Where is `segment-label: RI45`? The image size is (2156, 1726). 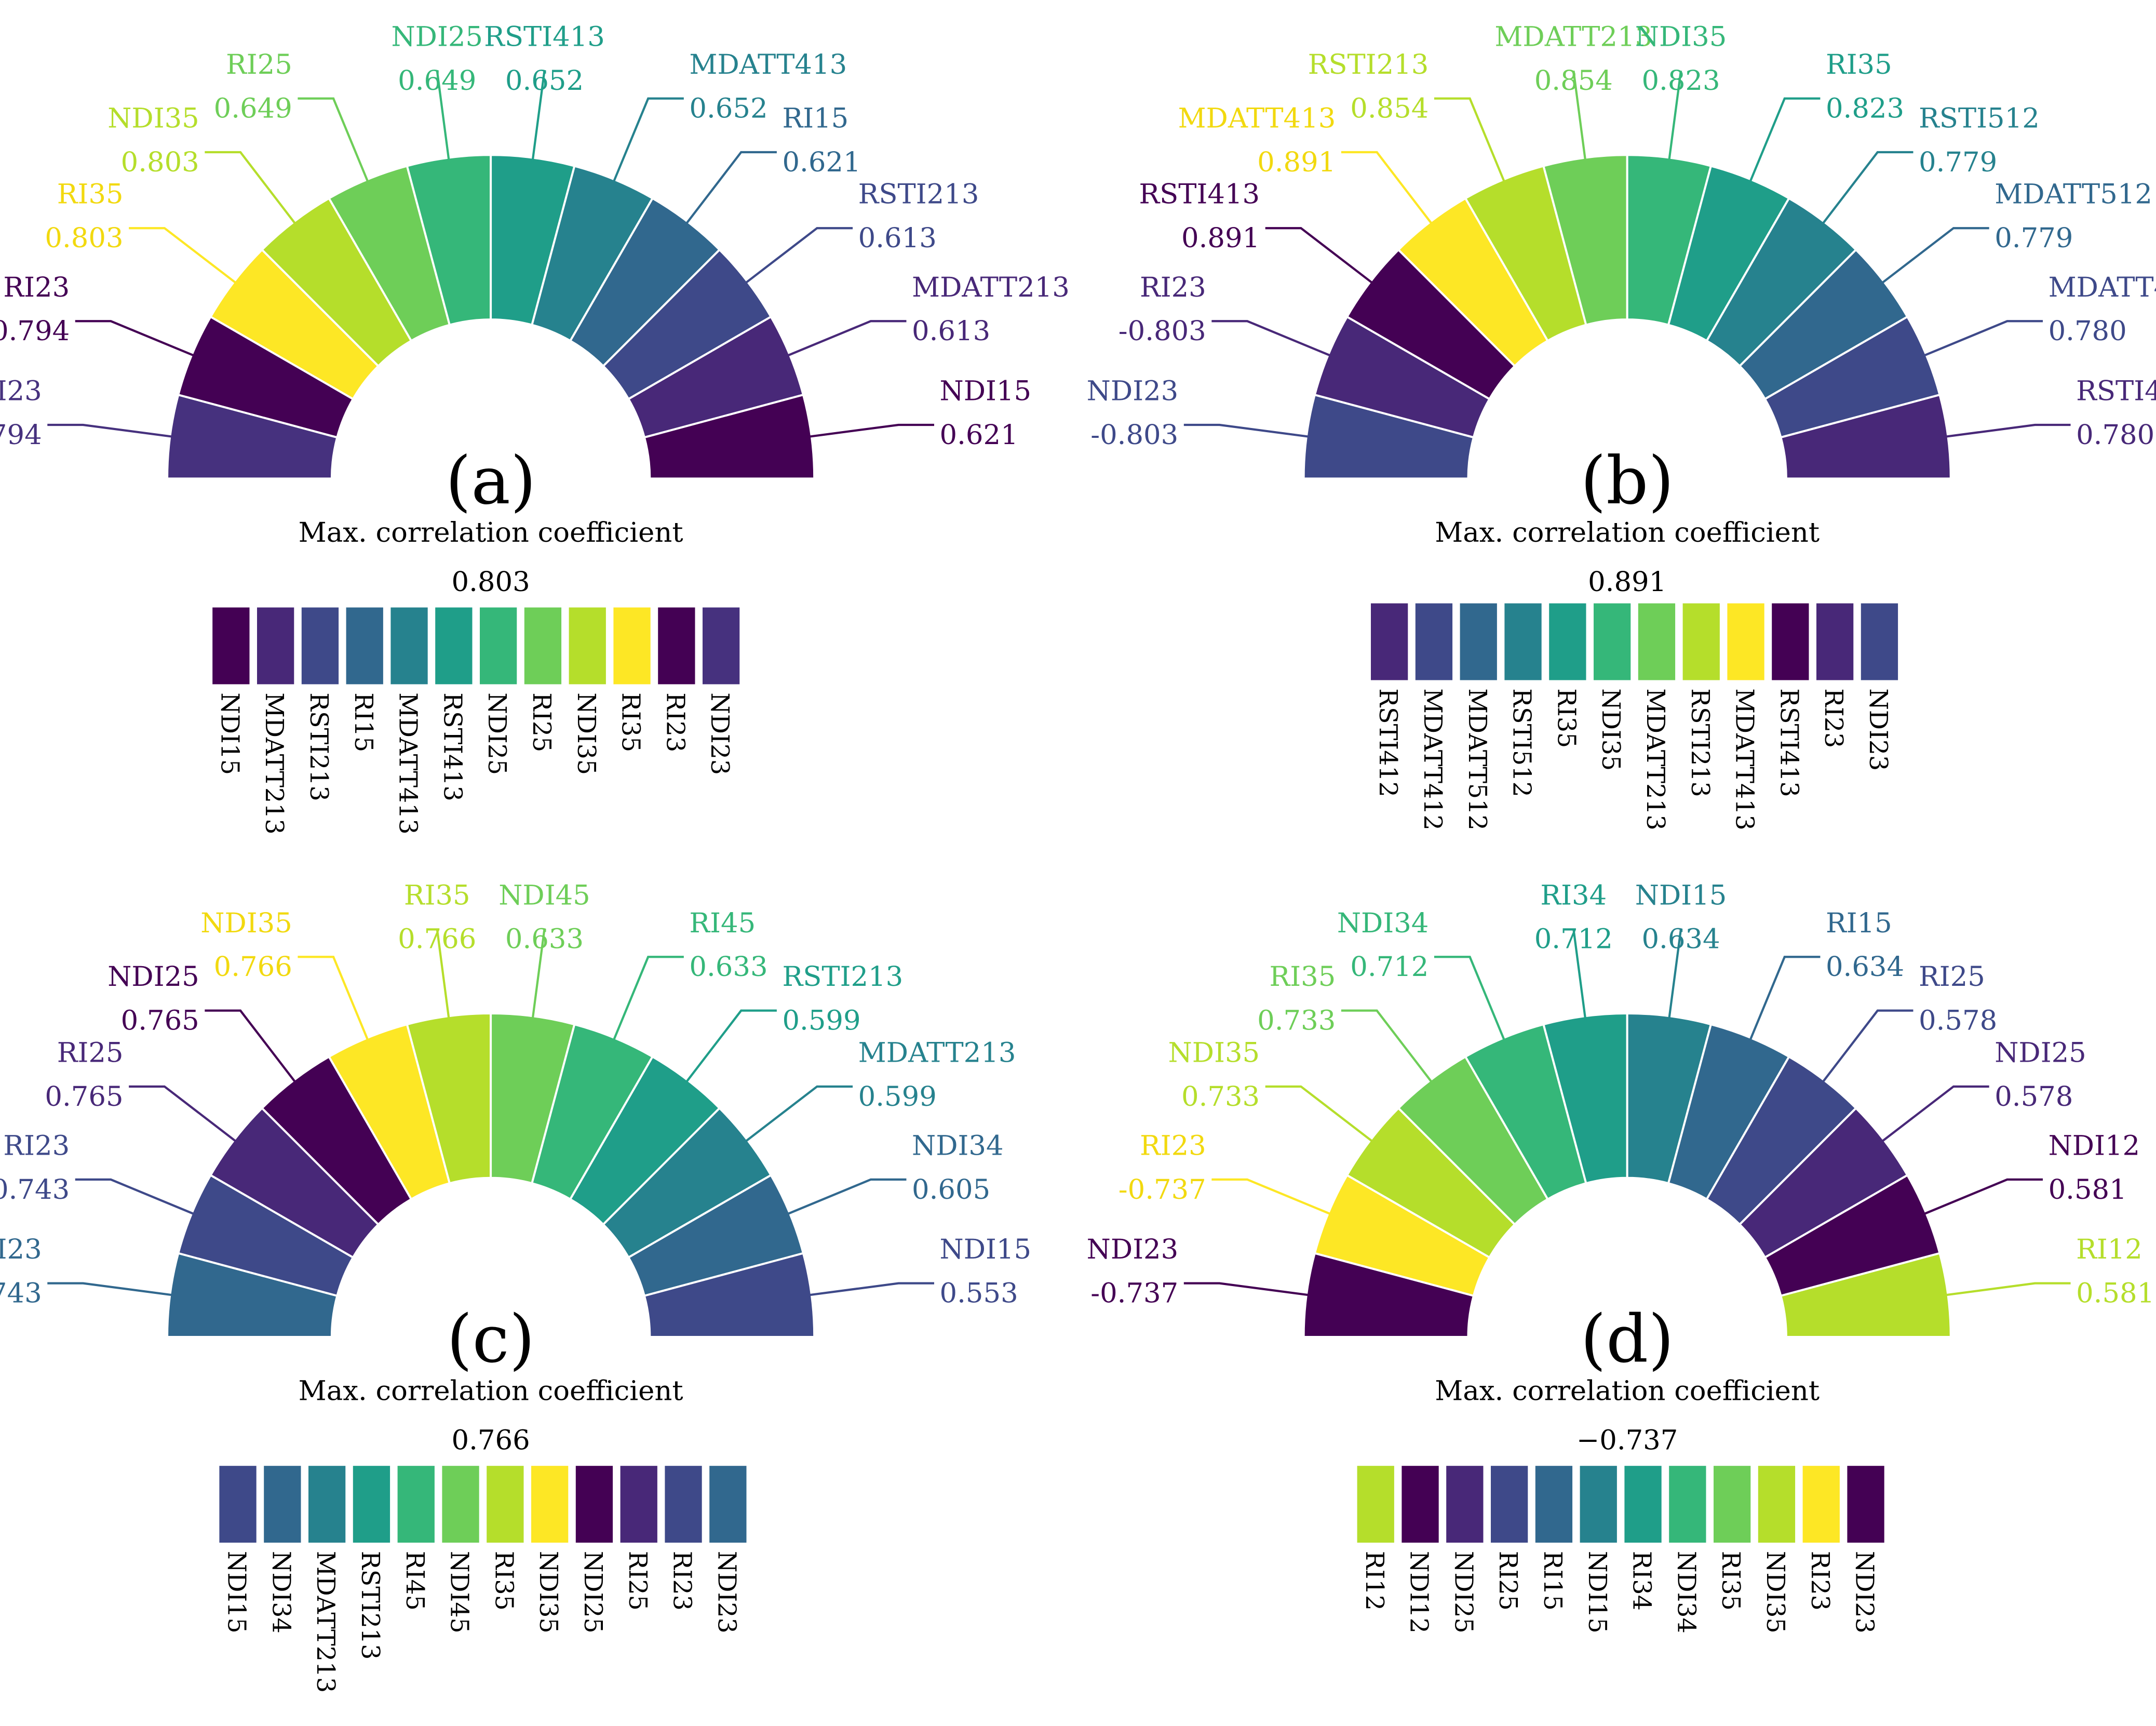
segment-label: RI45 is located at coordinates (722, 923).